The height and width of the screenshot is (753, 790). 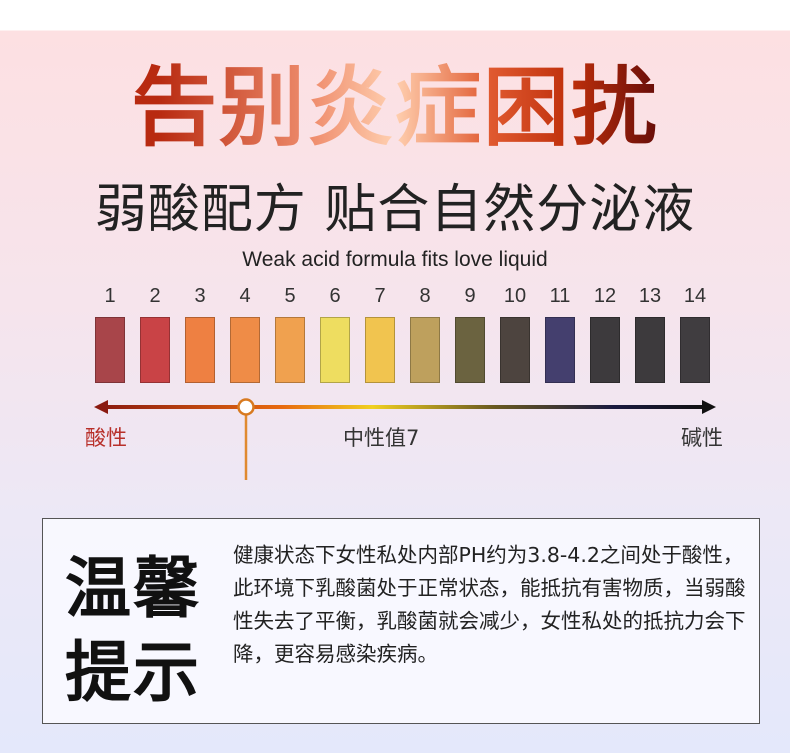 I want to click on tip-heading-2: 提示, so click(x=133, y=672).